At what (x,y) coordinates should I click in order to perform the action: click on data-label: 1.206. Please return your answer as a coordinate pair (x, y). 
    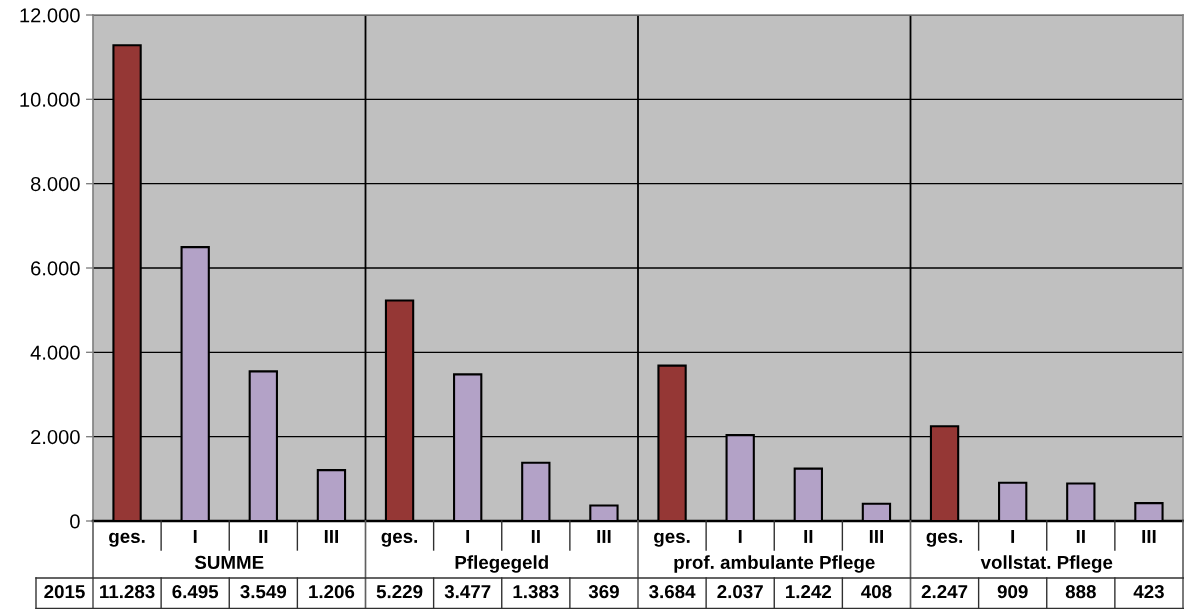
    Looking at the image, I should click on (332, 592).